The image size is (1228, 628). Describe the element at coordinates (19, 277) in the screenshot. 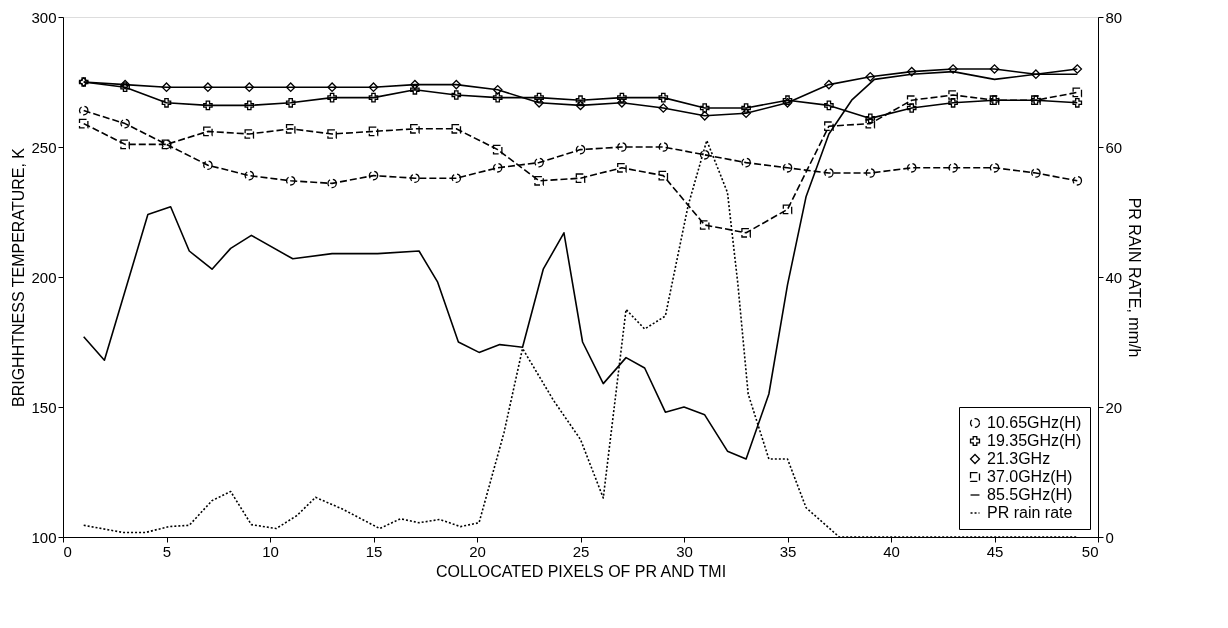

I see `y-axis-title: BRIGHHTNESS TEMPERATURE, K` at that location.